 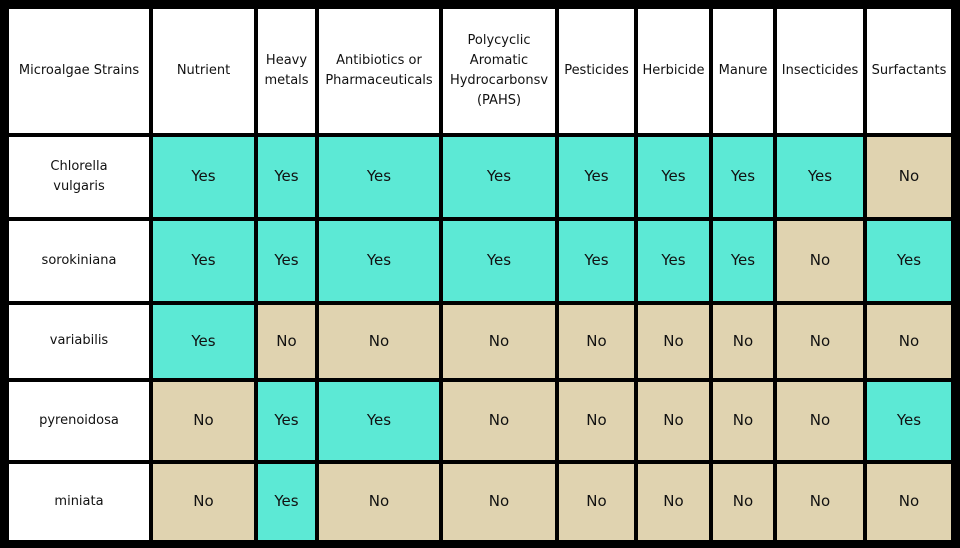 I want to click on strain-name: sorokiniana, so click(x=79, y=261).